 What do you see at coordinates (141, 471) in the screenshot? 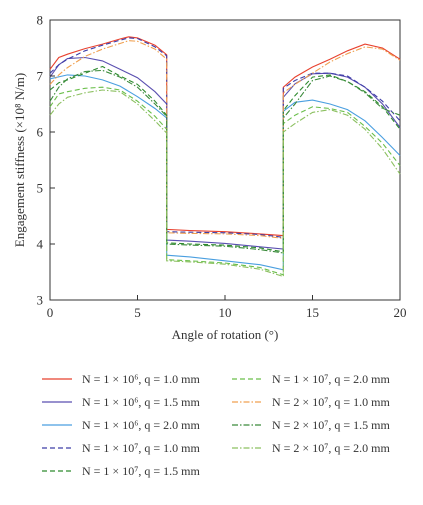
I see `legend-label: N = 1 × 10⁷, q = 1.5 mm` at bounding box center [141, 471].